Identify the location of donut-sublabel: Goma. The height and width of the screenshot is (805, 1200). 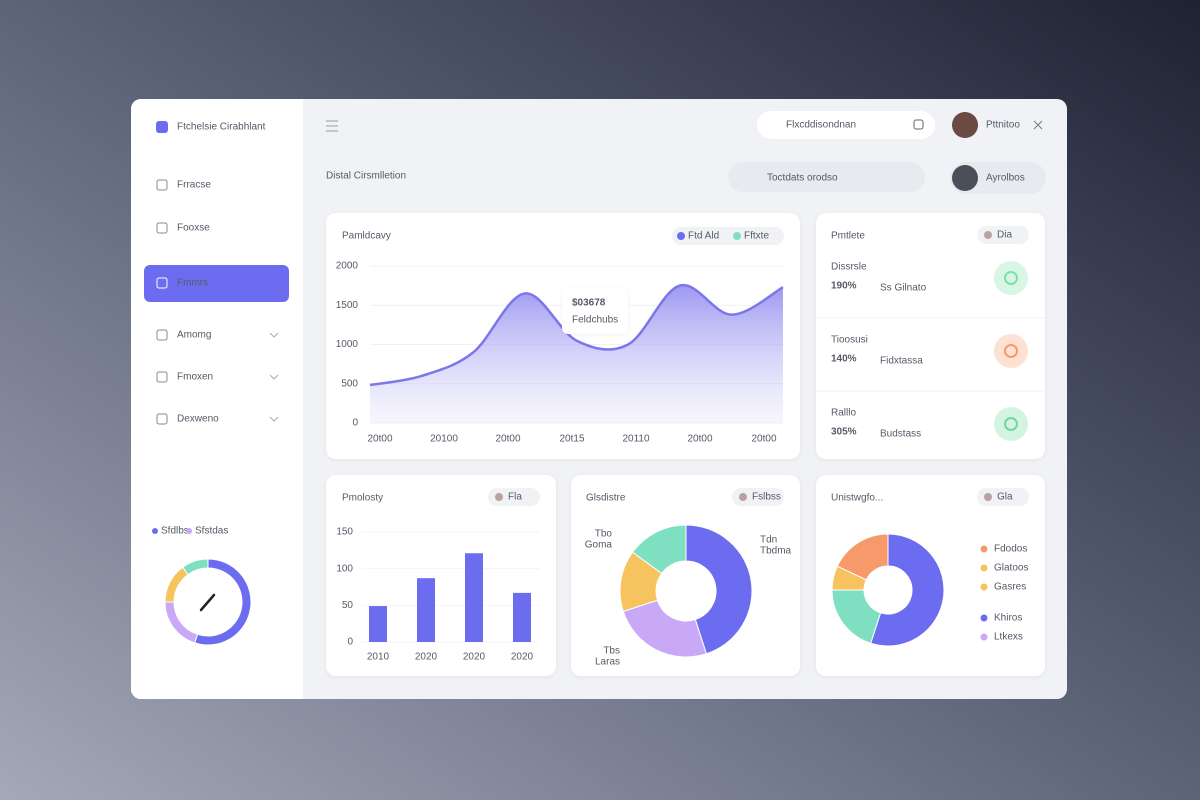
(599, 545).